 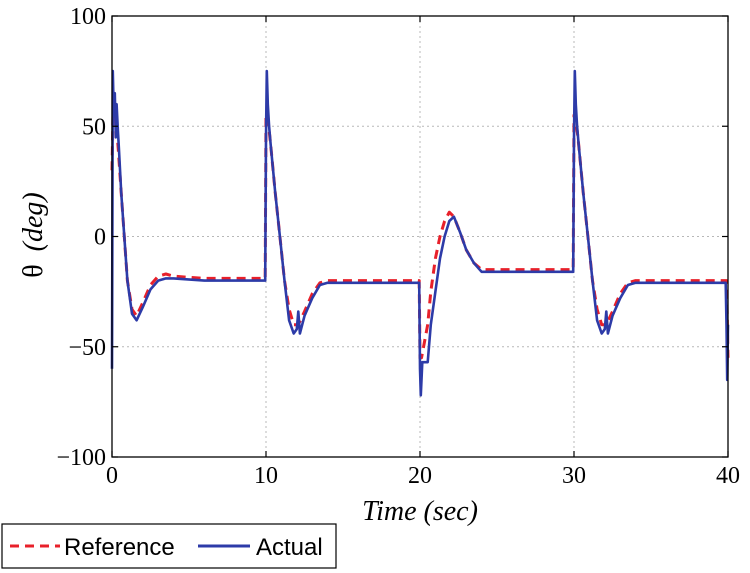 What do you see at coordinates (112, 476) in the screenshot?
I see `x-tick-label-0: 0` at bounding box center [112, 476].